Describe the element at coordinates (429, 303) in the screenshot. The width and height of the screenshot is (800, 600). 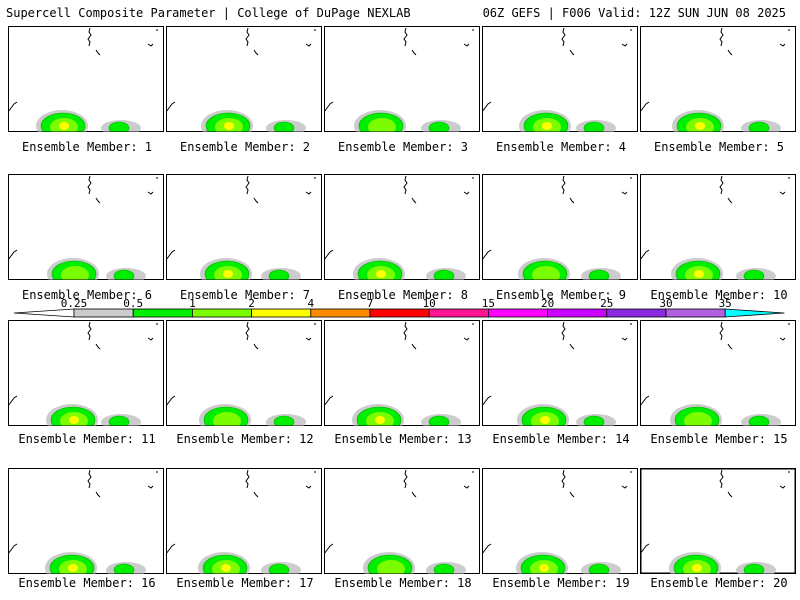
I see `legend-threshold-label: 10` at that location.